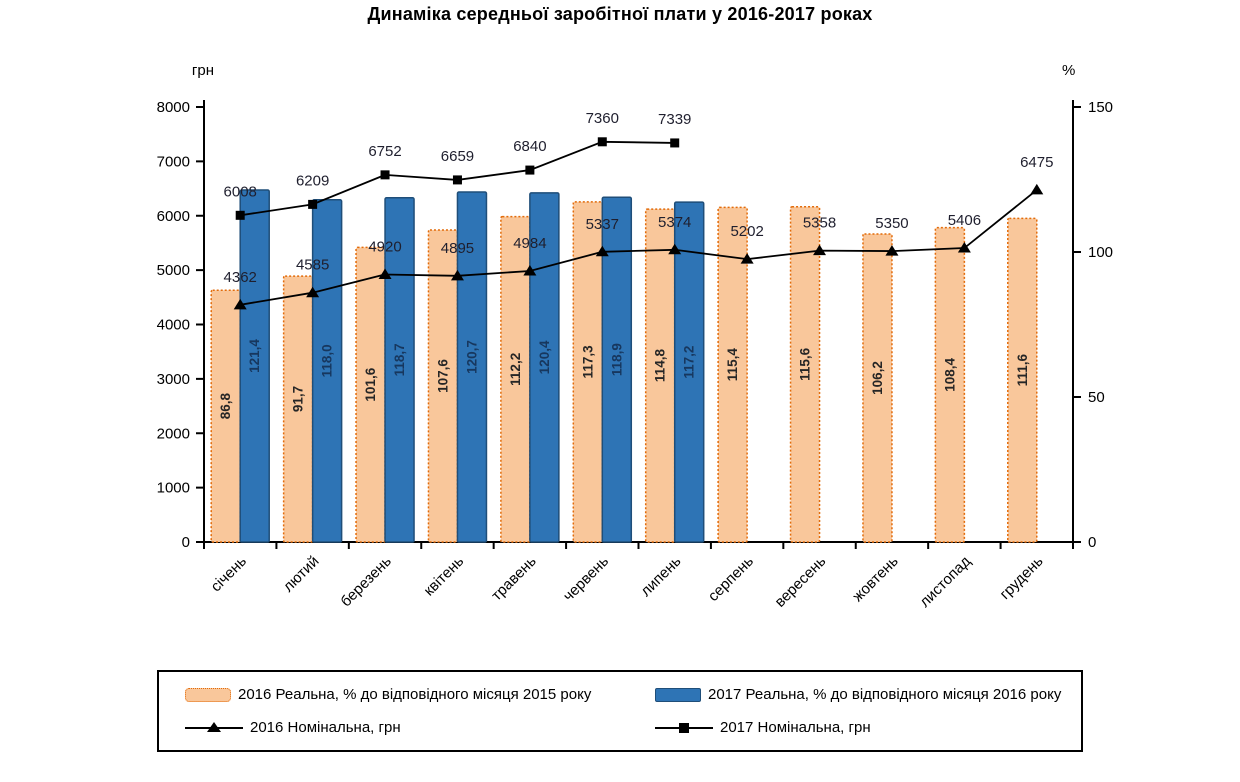  I want to click on month-label: липень, so click(660, 576).